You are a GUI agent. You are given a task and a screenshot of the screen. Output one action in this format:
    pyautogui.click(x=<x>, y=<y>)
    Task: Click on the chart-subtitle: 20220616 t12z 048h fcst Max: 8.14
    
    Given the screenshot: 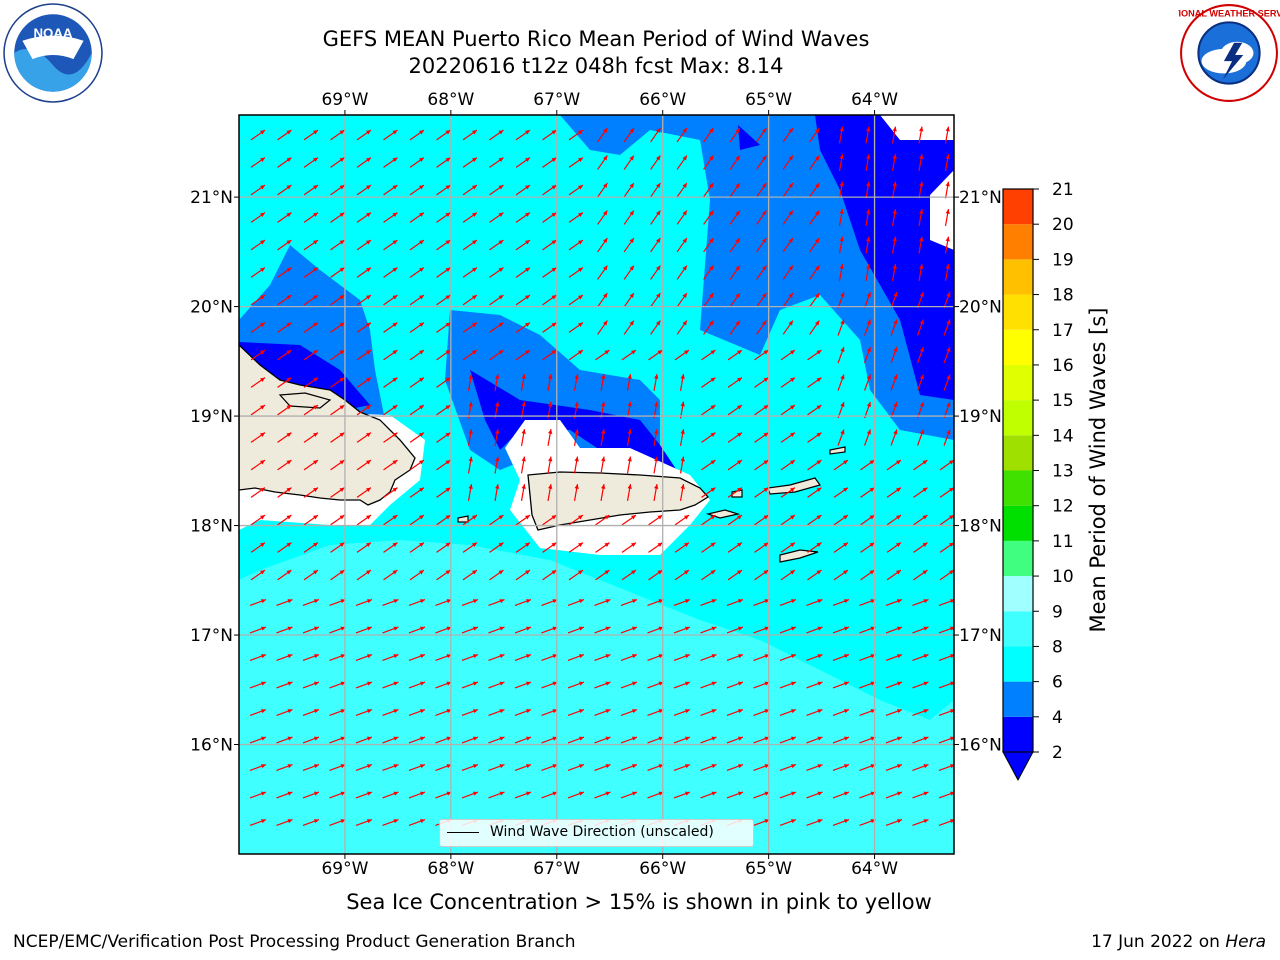 What is the action you would take?
    pyautogui.click(x=596, y=66)
    